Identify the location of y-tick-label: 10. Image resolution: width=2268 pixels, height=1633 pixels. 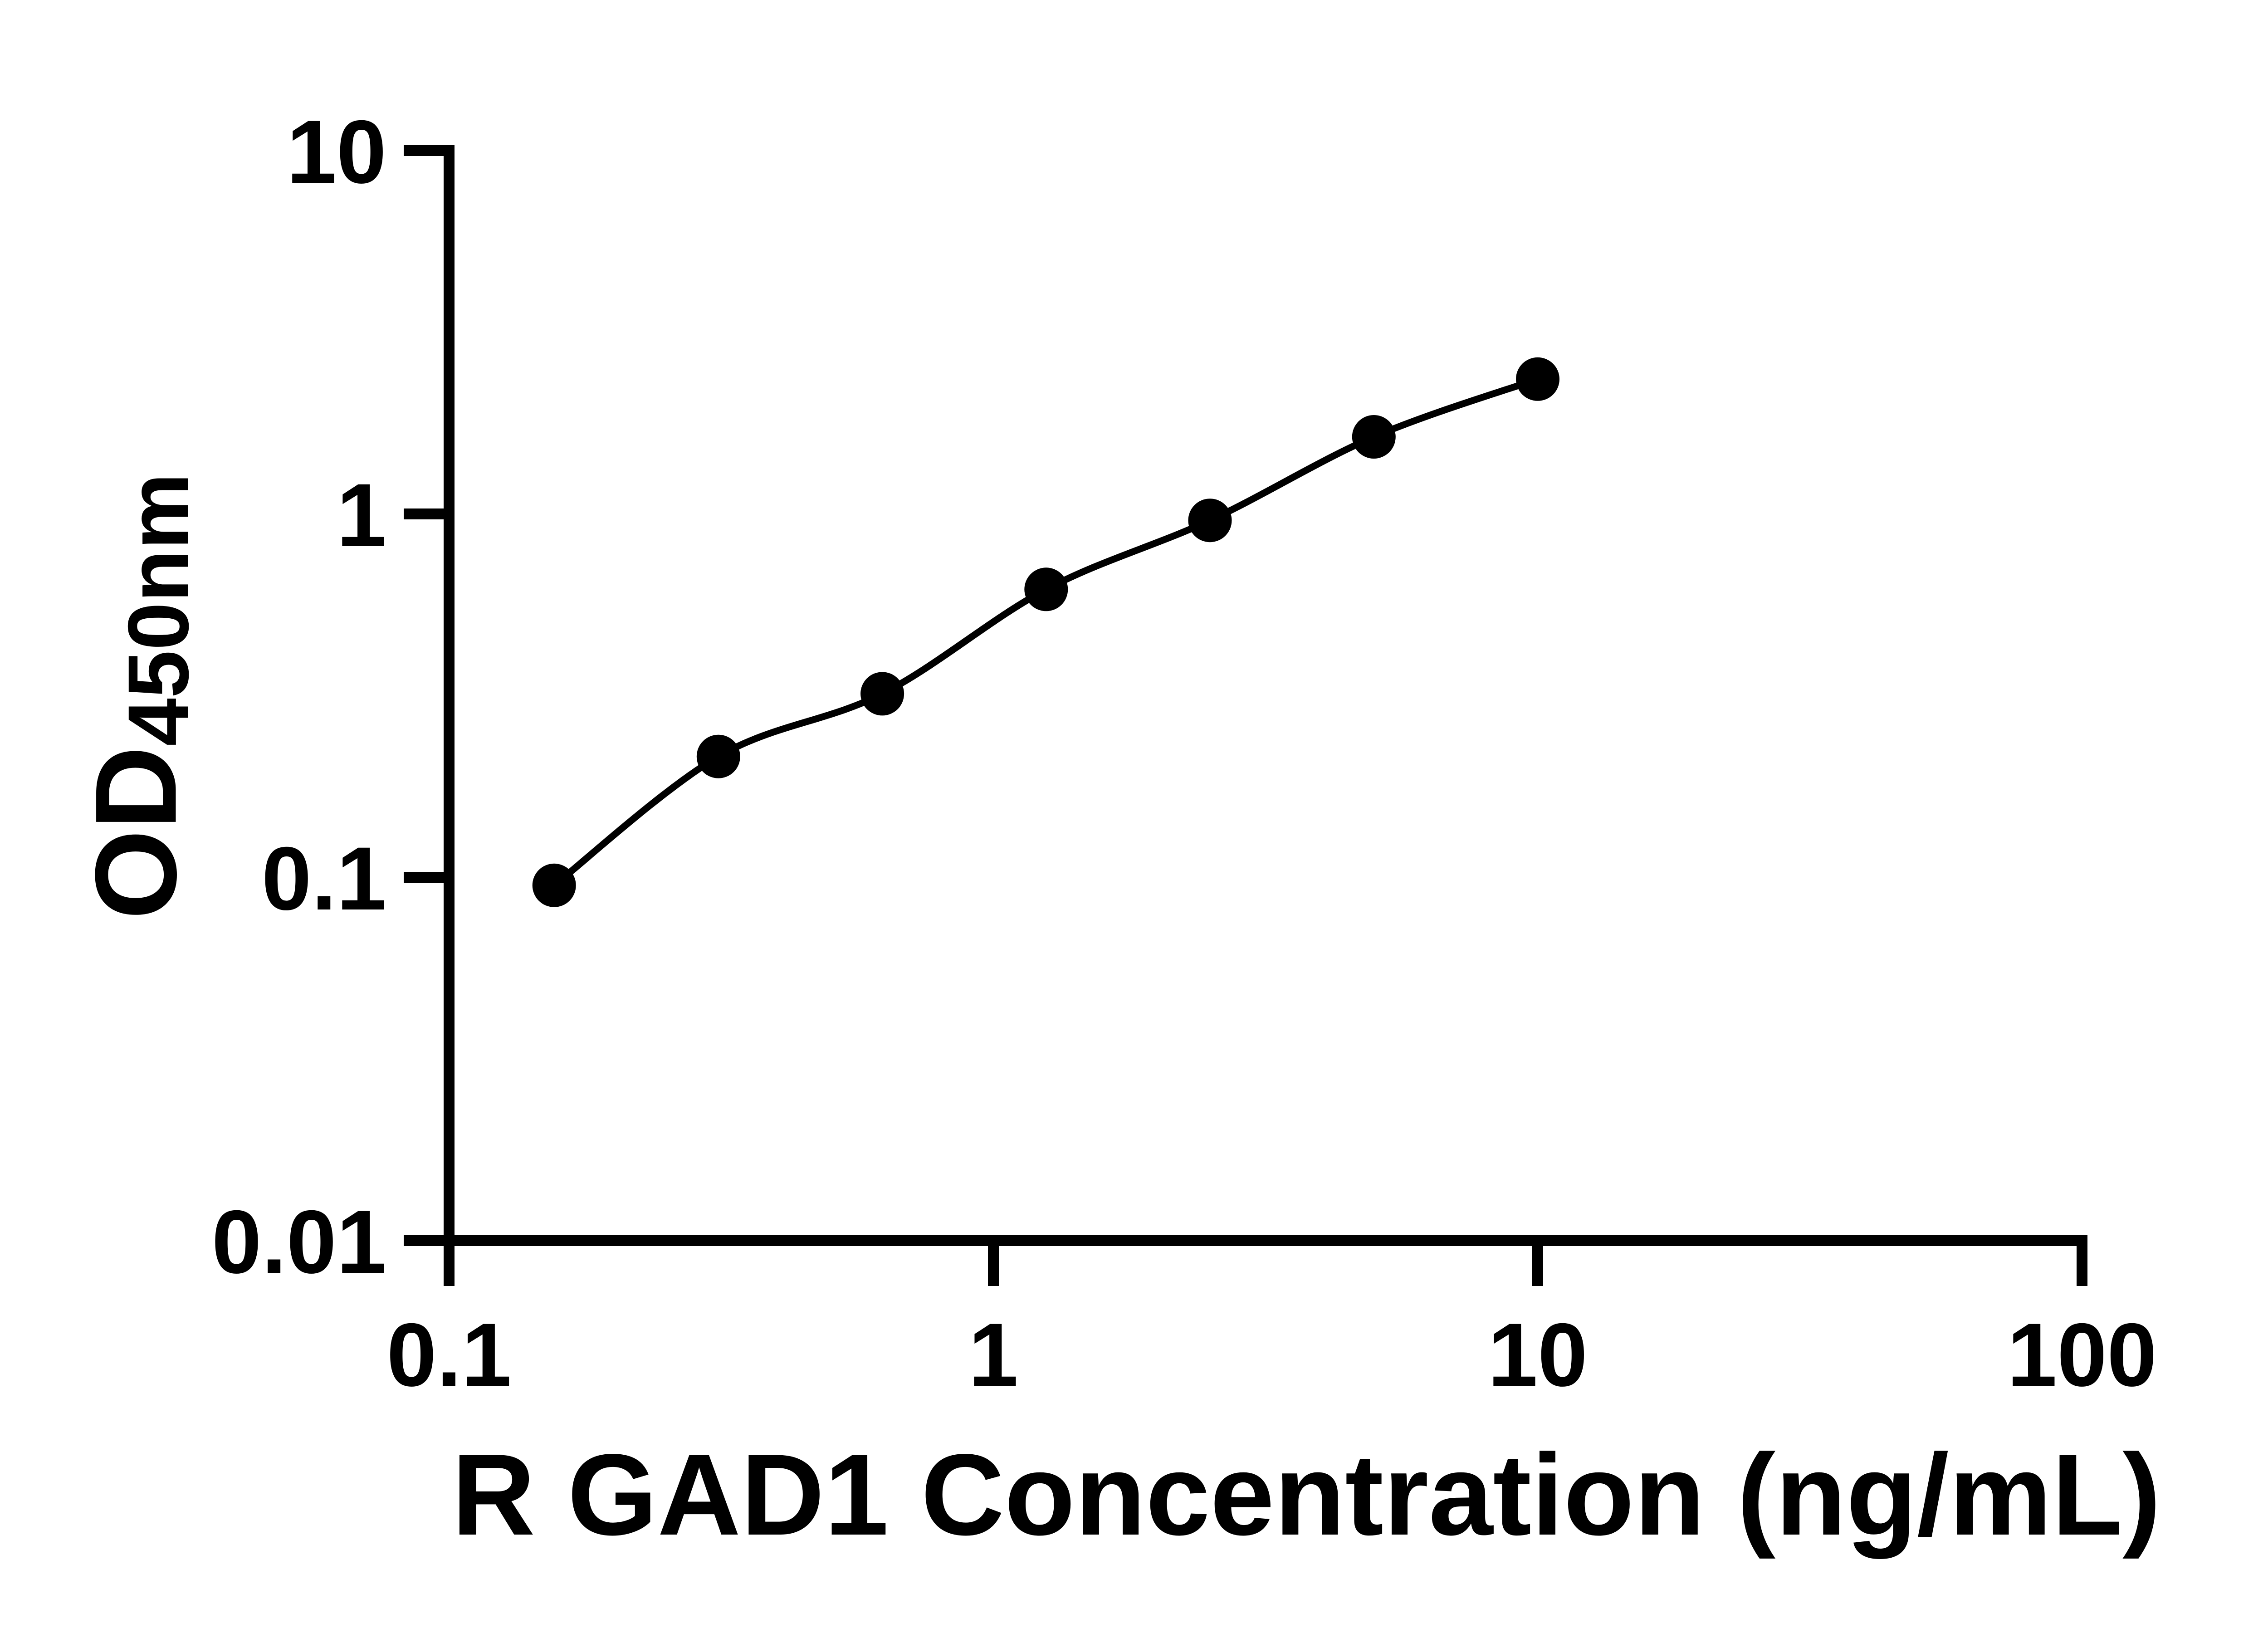
(337, 152).